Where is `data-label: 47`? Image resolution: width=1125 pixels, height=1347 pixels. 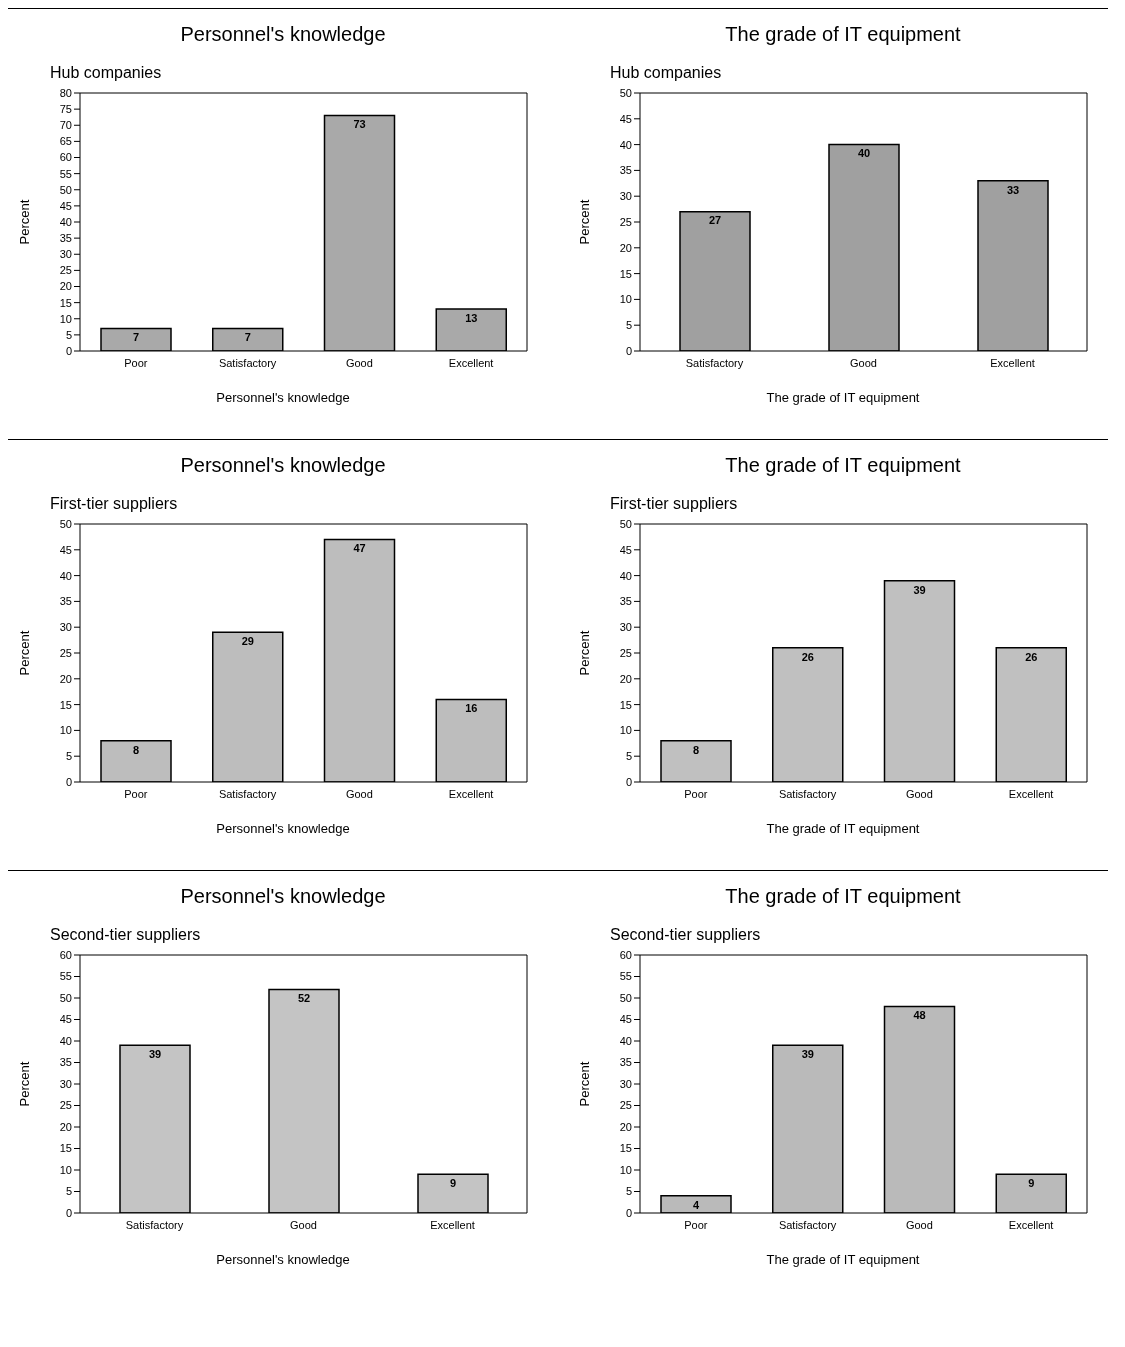
data-label: 47 is located at coordinates (359, 548).